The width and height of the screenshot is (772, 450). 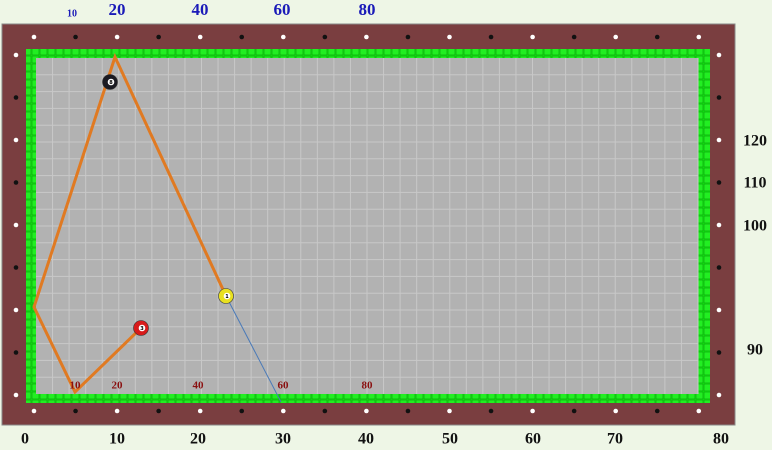 What do you see at coordinates (117, 9) in the screenshot?
I see `top-label: 20` at bounding box center [117, 9].